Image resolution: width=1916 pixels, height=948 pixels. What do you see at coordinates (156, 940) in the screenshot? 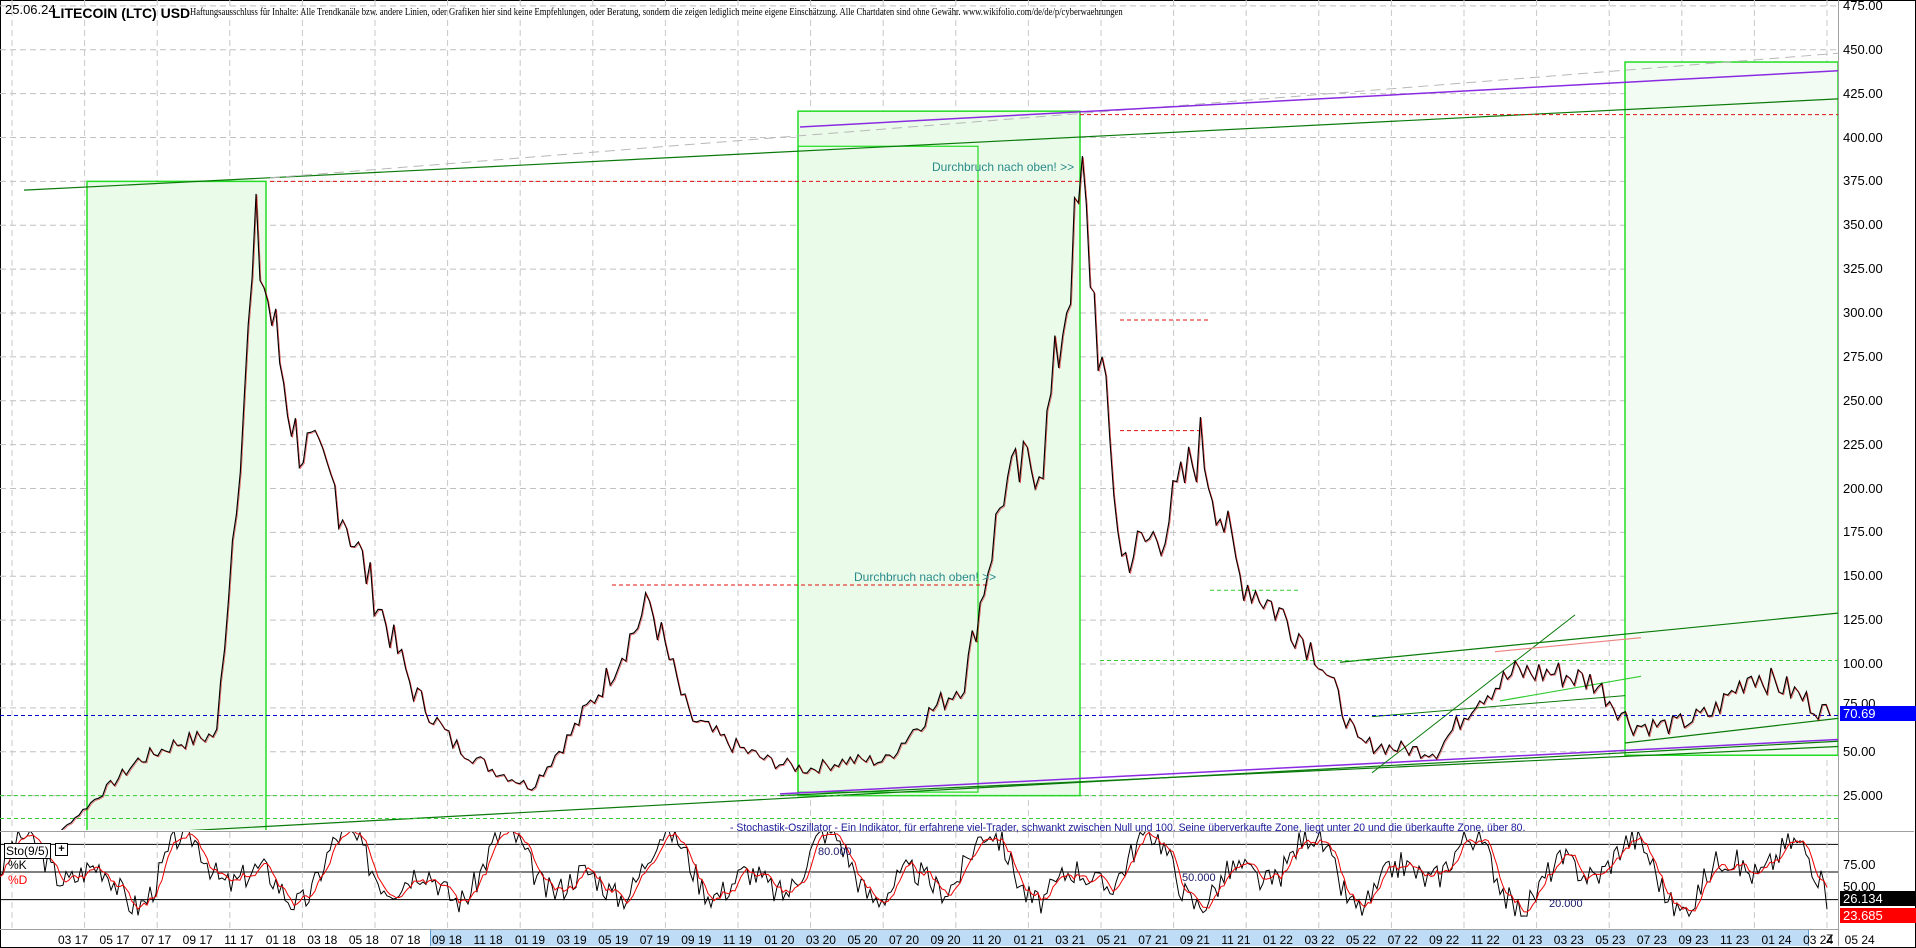
I see `date-axis-label: 07 17` at bounding box center [156, 940].